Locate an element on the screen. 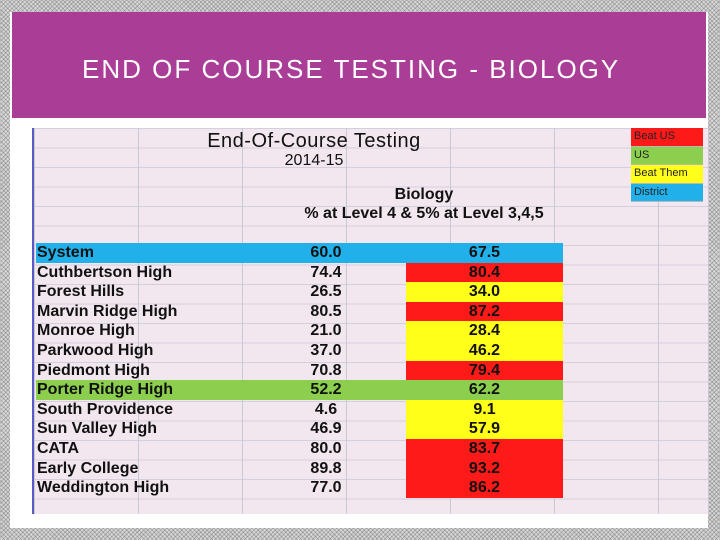 The height and width of the screenshot is (540, 720). level-4-5-value: 70.8 is located at coordinates (326, 370).